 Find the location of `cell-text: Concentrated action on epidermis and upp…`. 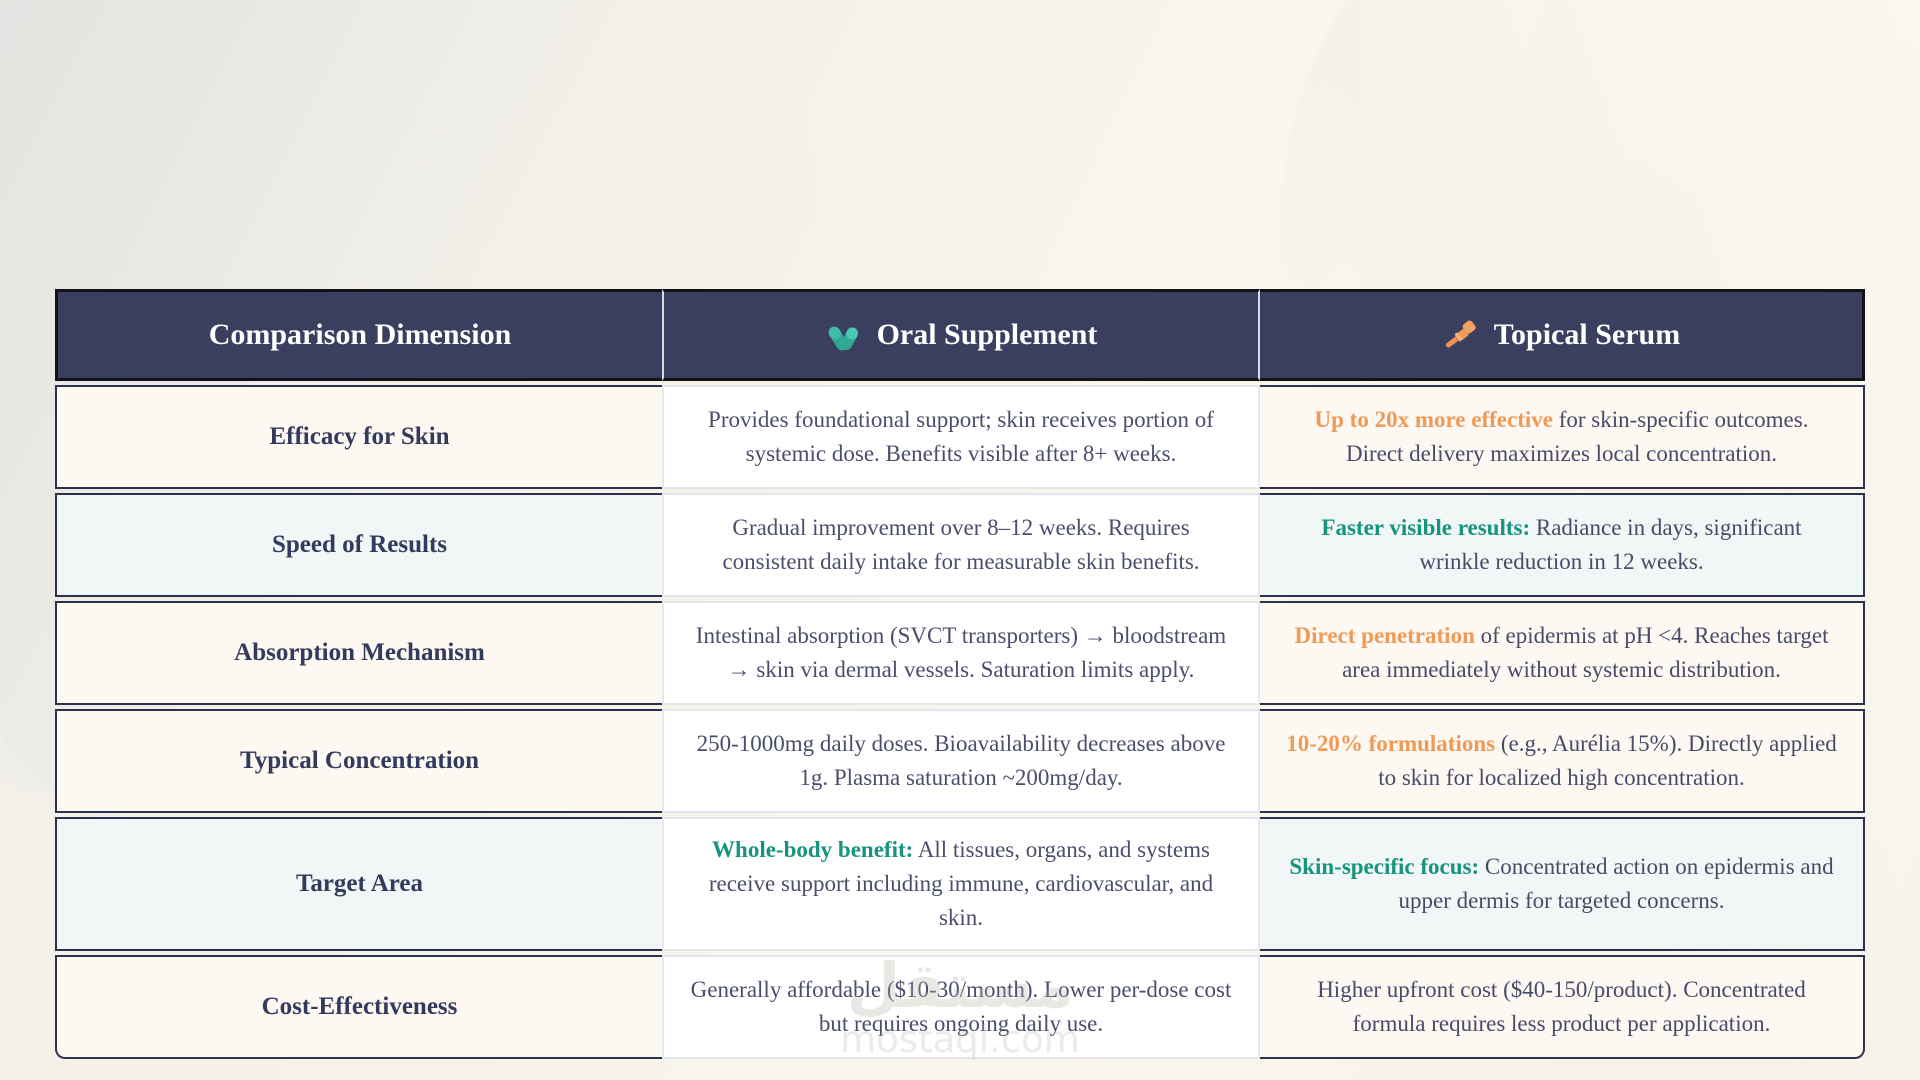

cell-text: Concentrated action on epidermis and upp… is located at coordinates (1616, 883).